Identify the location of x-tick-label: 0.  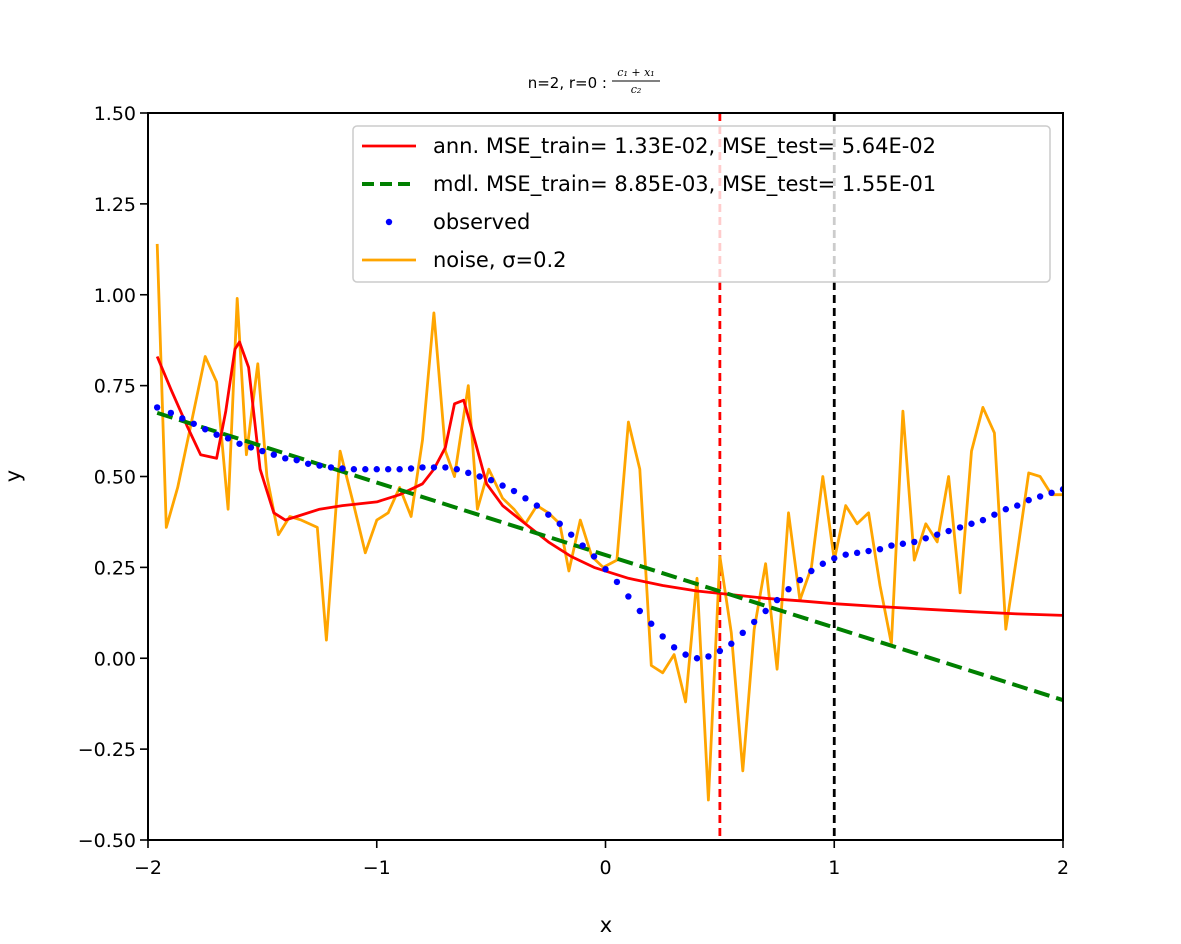
(605, 868).